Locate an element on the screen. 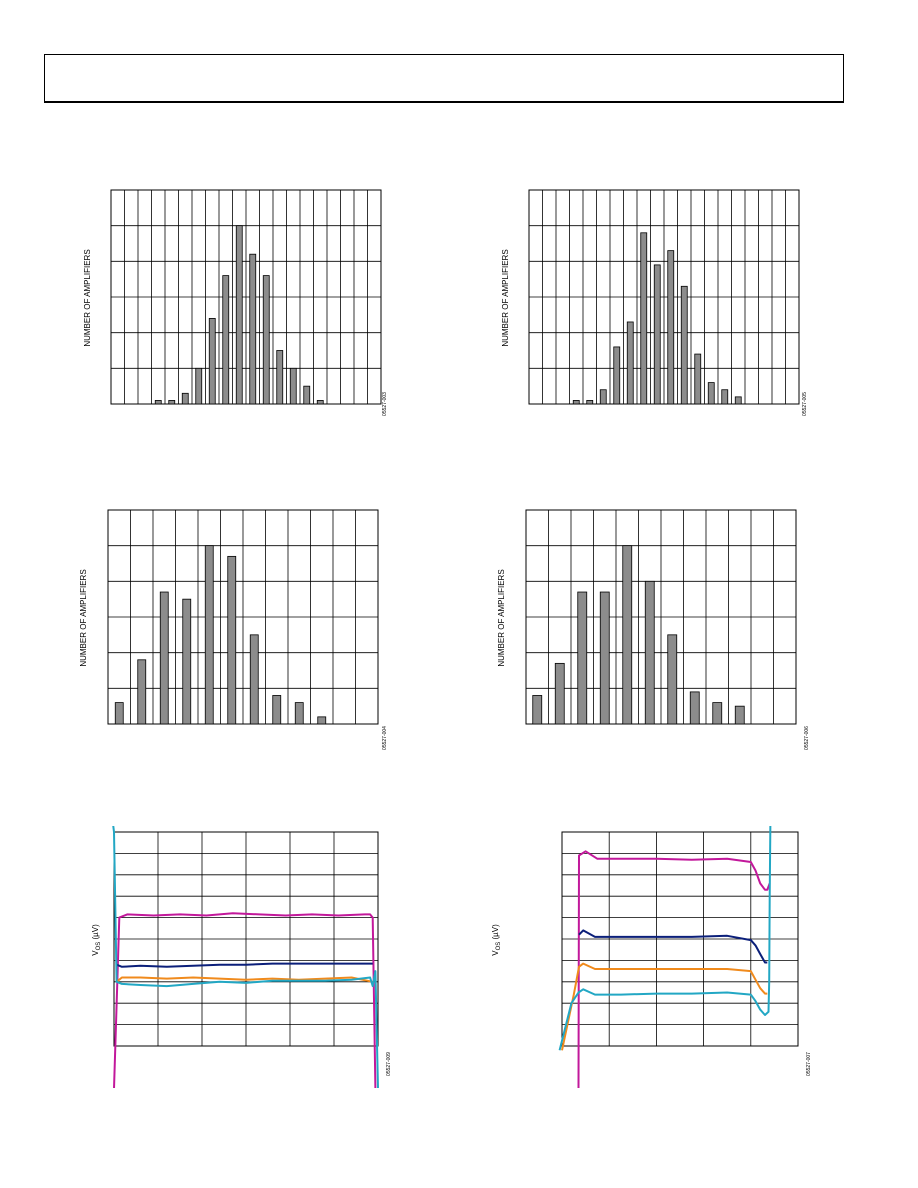 The image size is (918, 1188). histogram-chart-4: NUMBER OF AMPLIFIERS 05527-006 is located at coordinates (653, 629).